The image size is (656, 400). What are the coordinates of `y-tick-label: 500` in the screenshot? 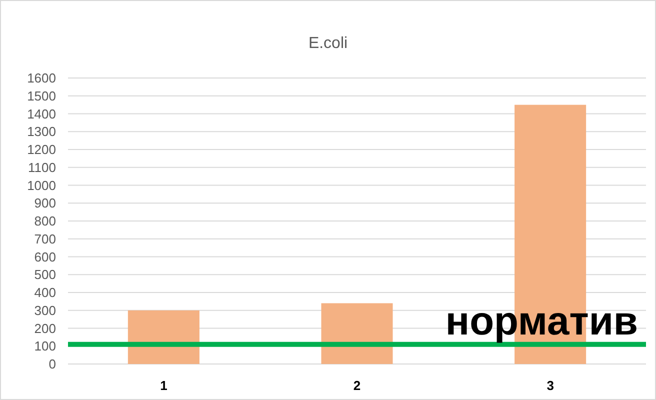 It's located at (45, 274).